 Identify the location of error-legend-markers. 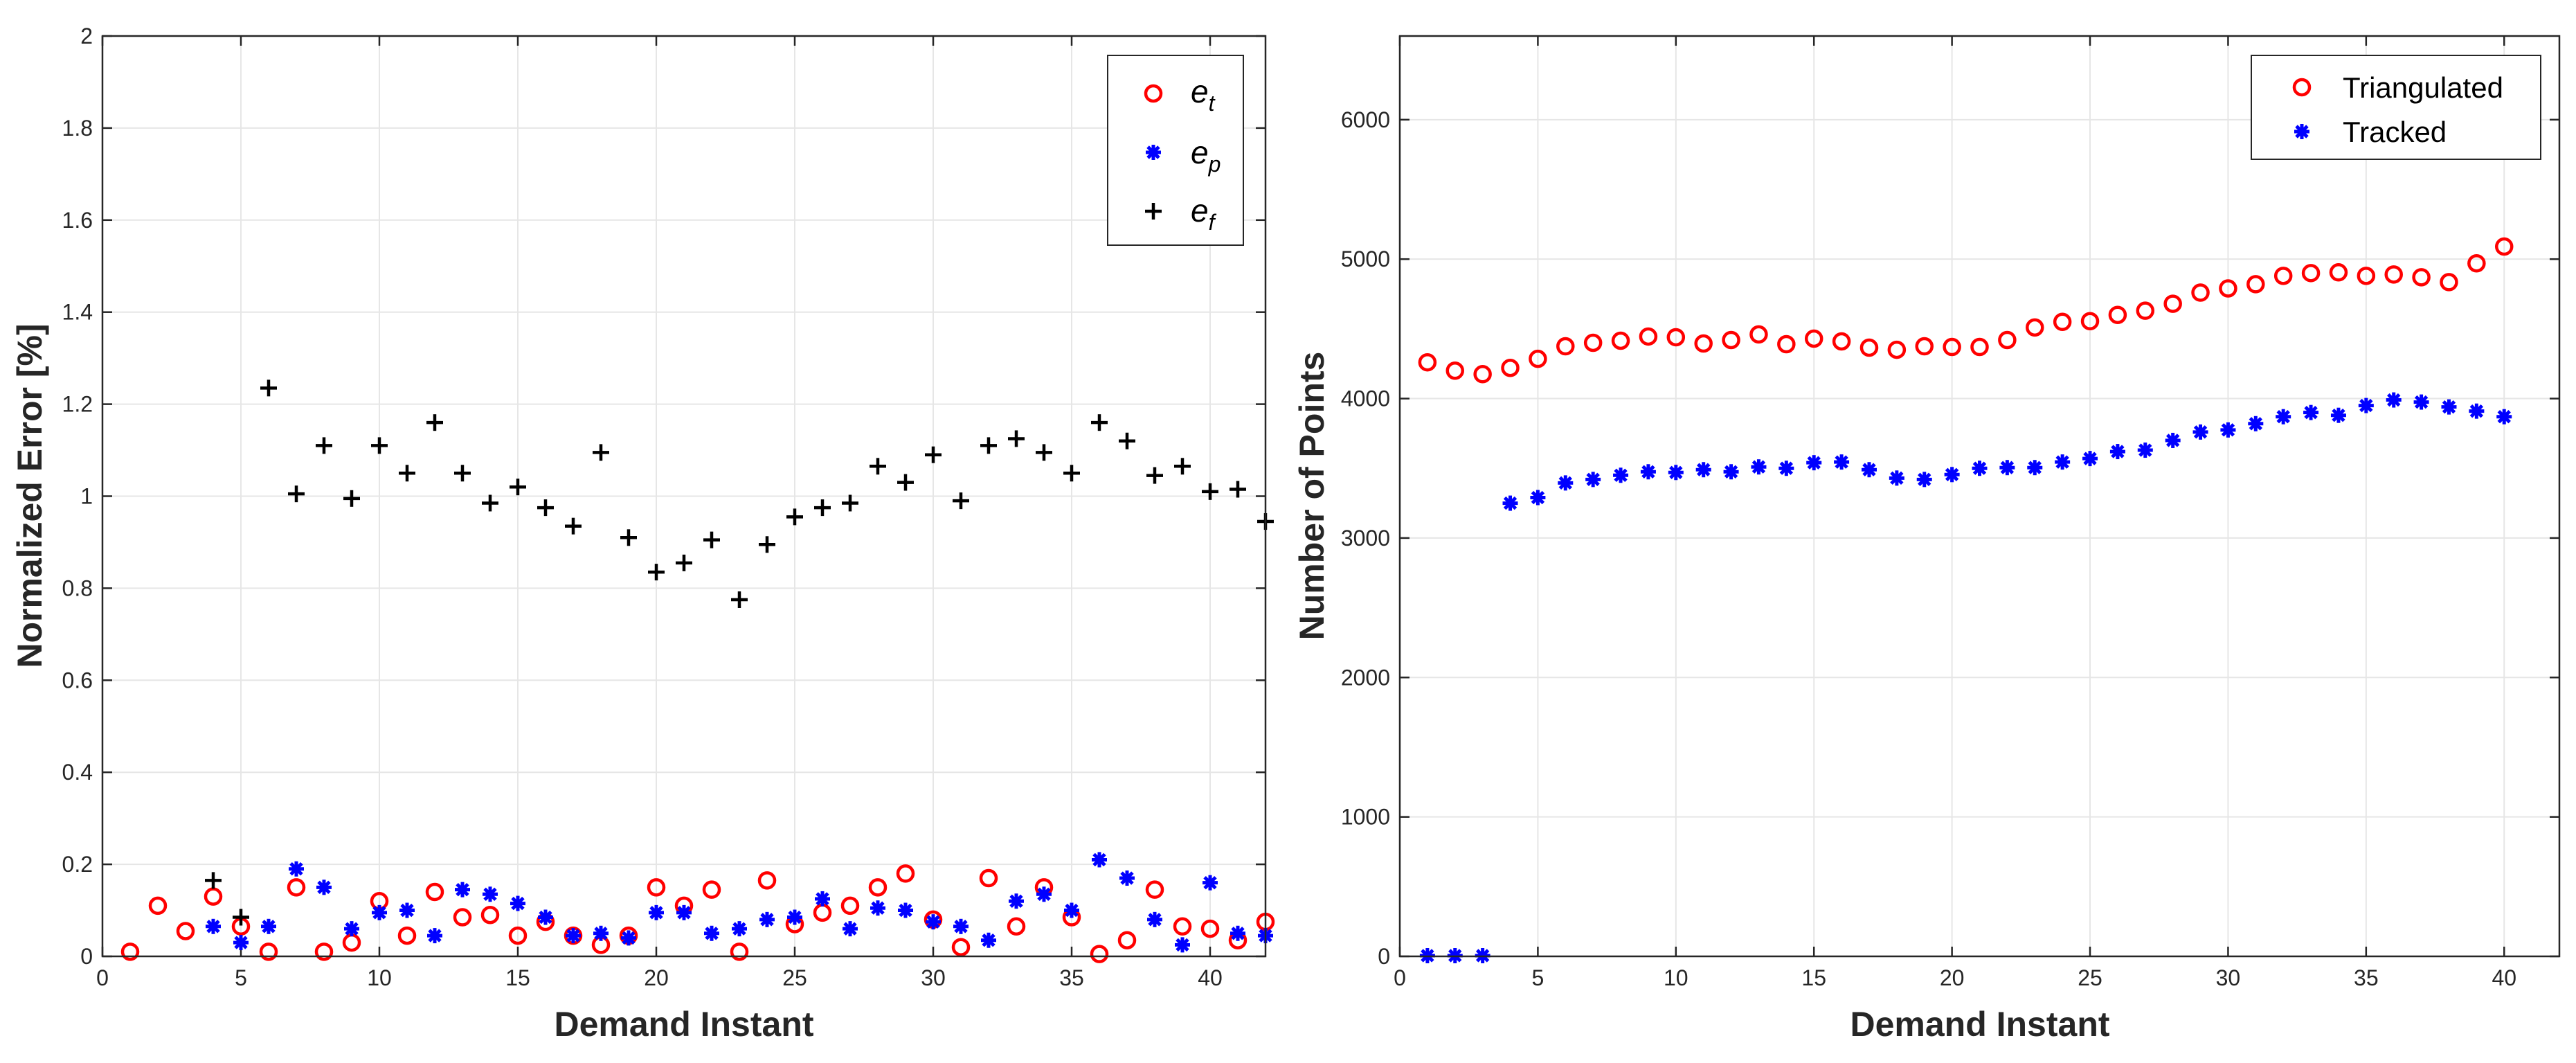
(1153, 152).